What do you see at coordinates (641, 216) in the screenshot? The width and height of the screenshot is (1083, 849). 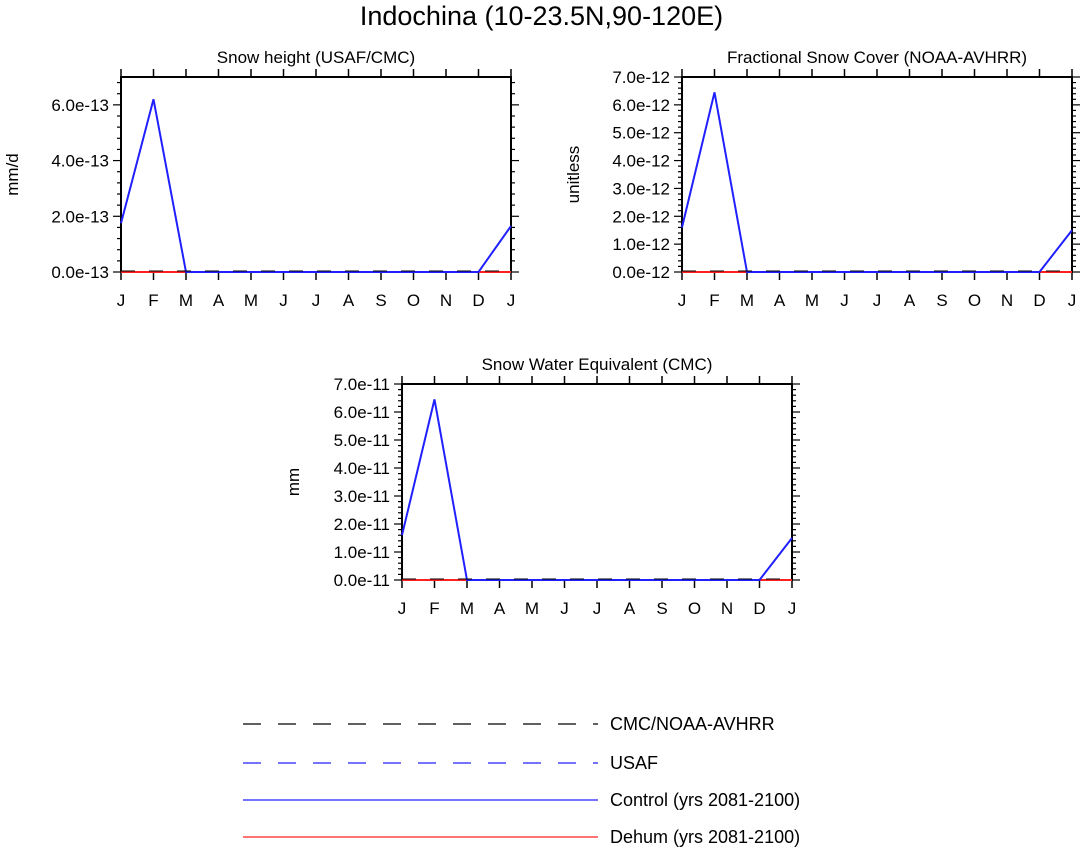 I see `y-tick-label: 2.0e-12` at bounding box center [641, 216].